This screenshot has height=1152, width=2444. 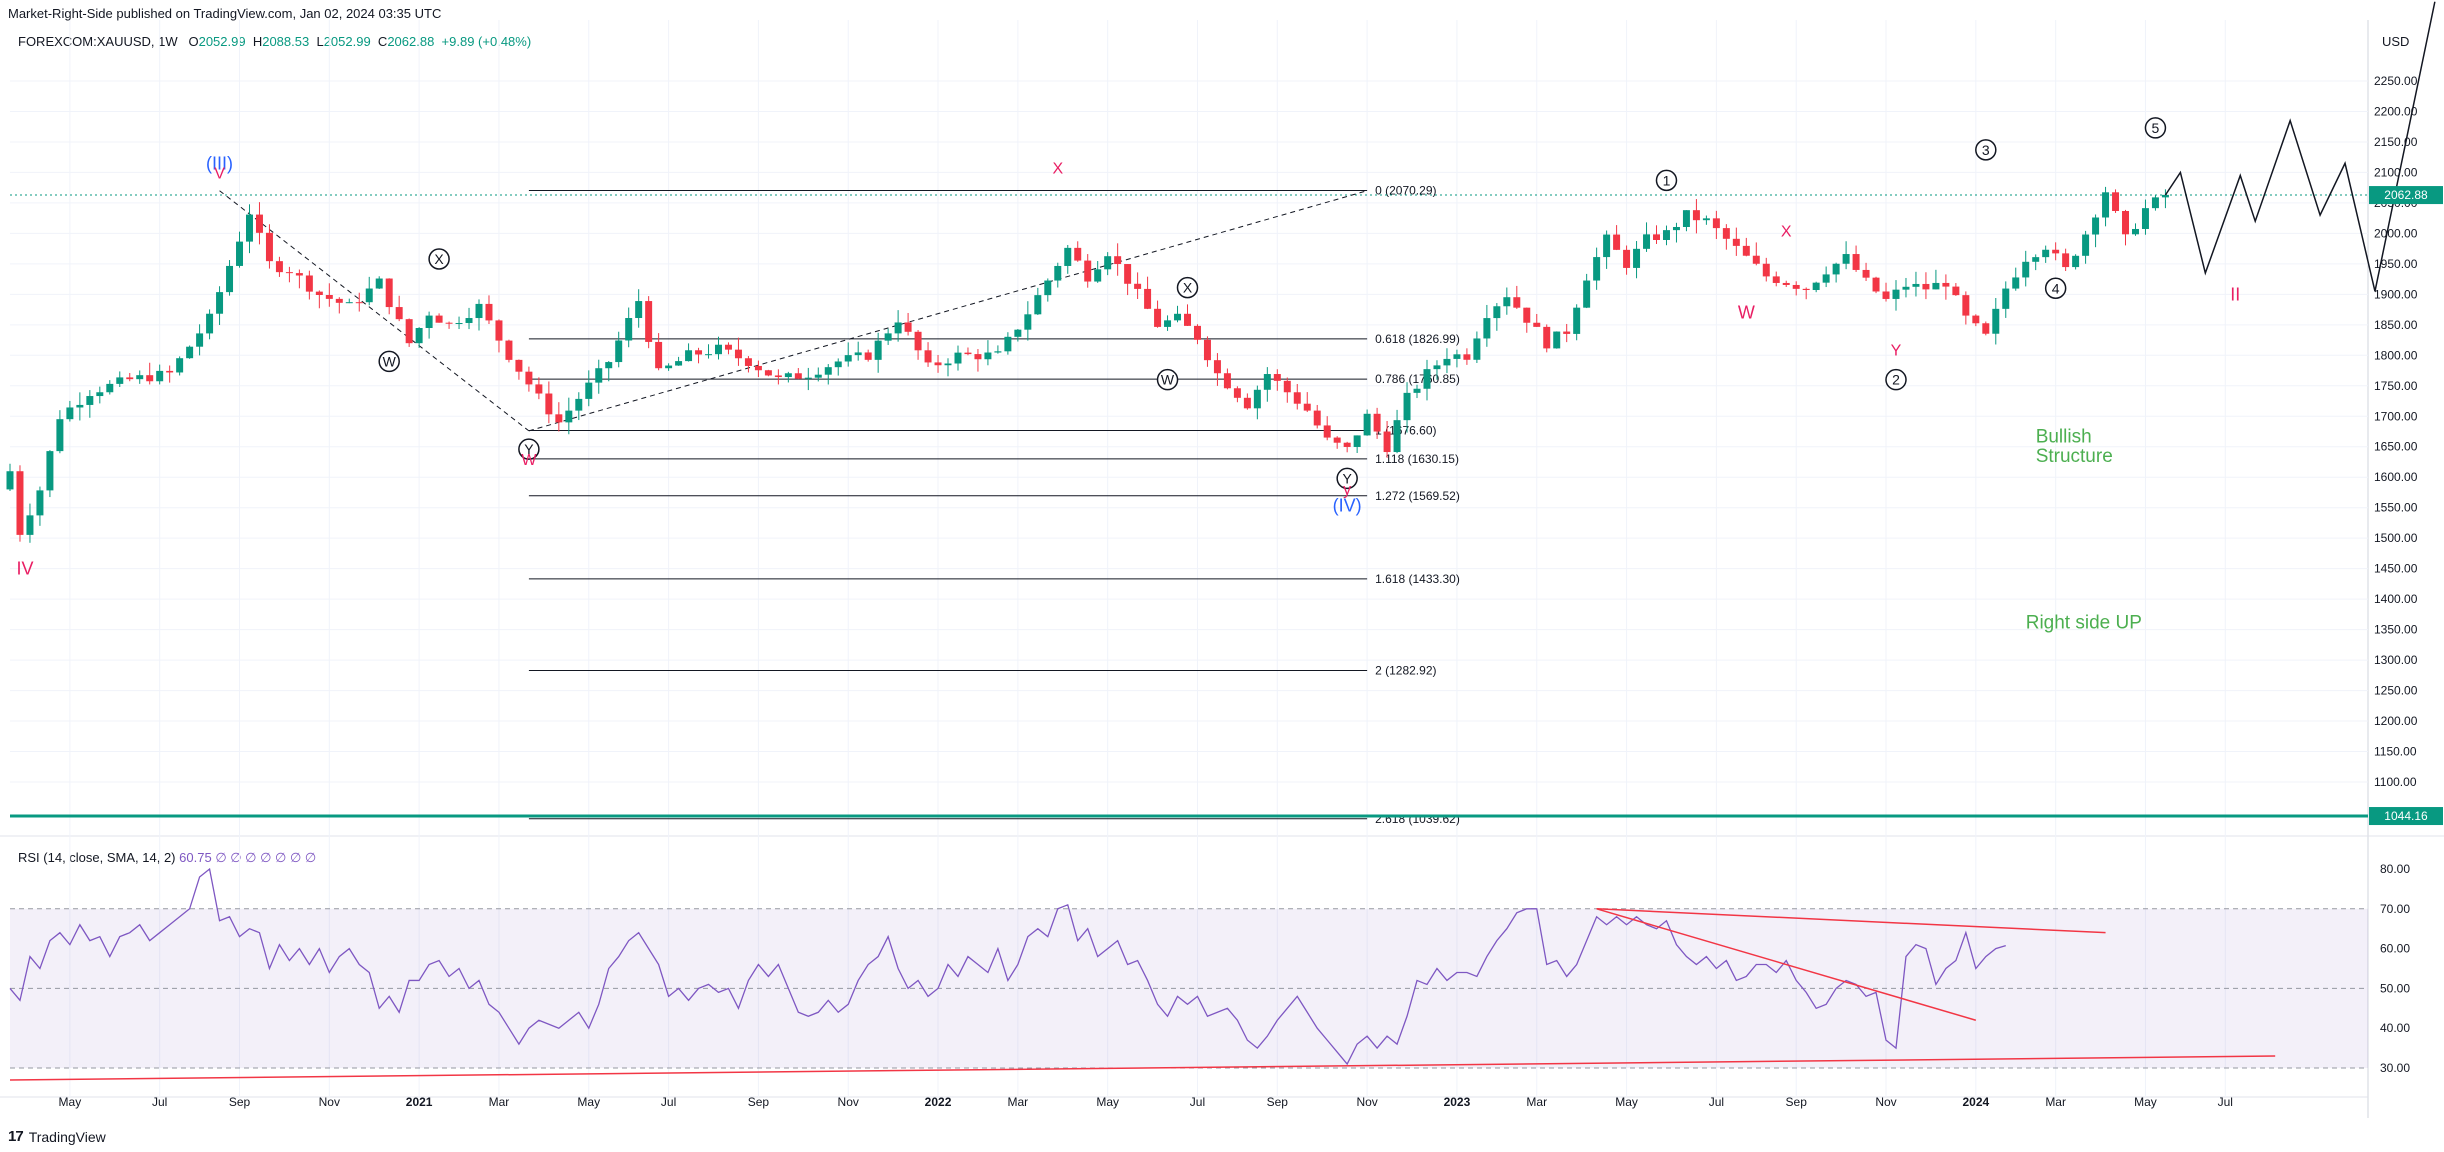 What do you see at coordinates (98, 41) in the screenshot?
I see `symbol-name: FOREXCOM:XAUUSD, 1W` at bounding box center [98, 41].